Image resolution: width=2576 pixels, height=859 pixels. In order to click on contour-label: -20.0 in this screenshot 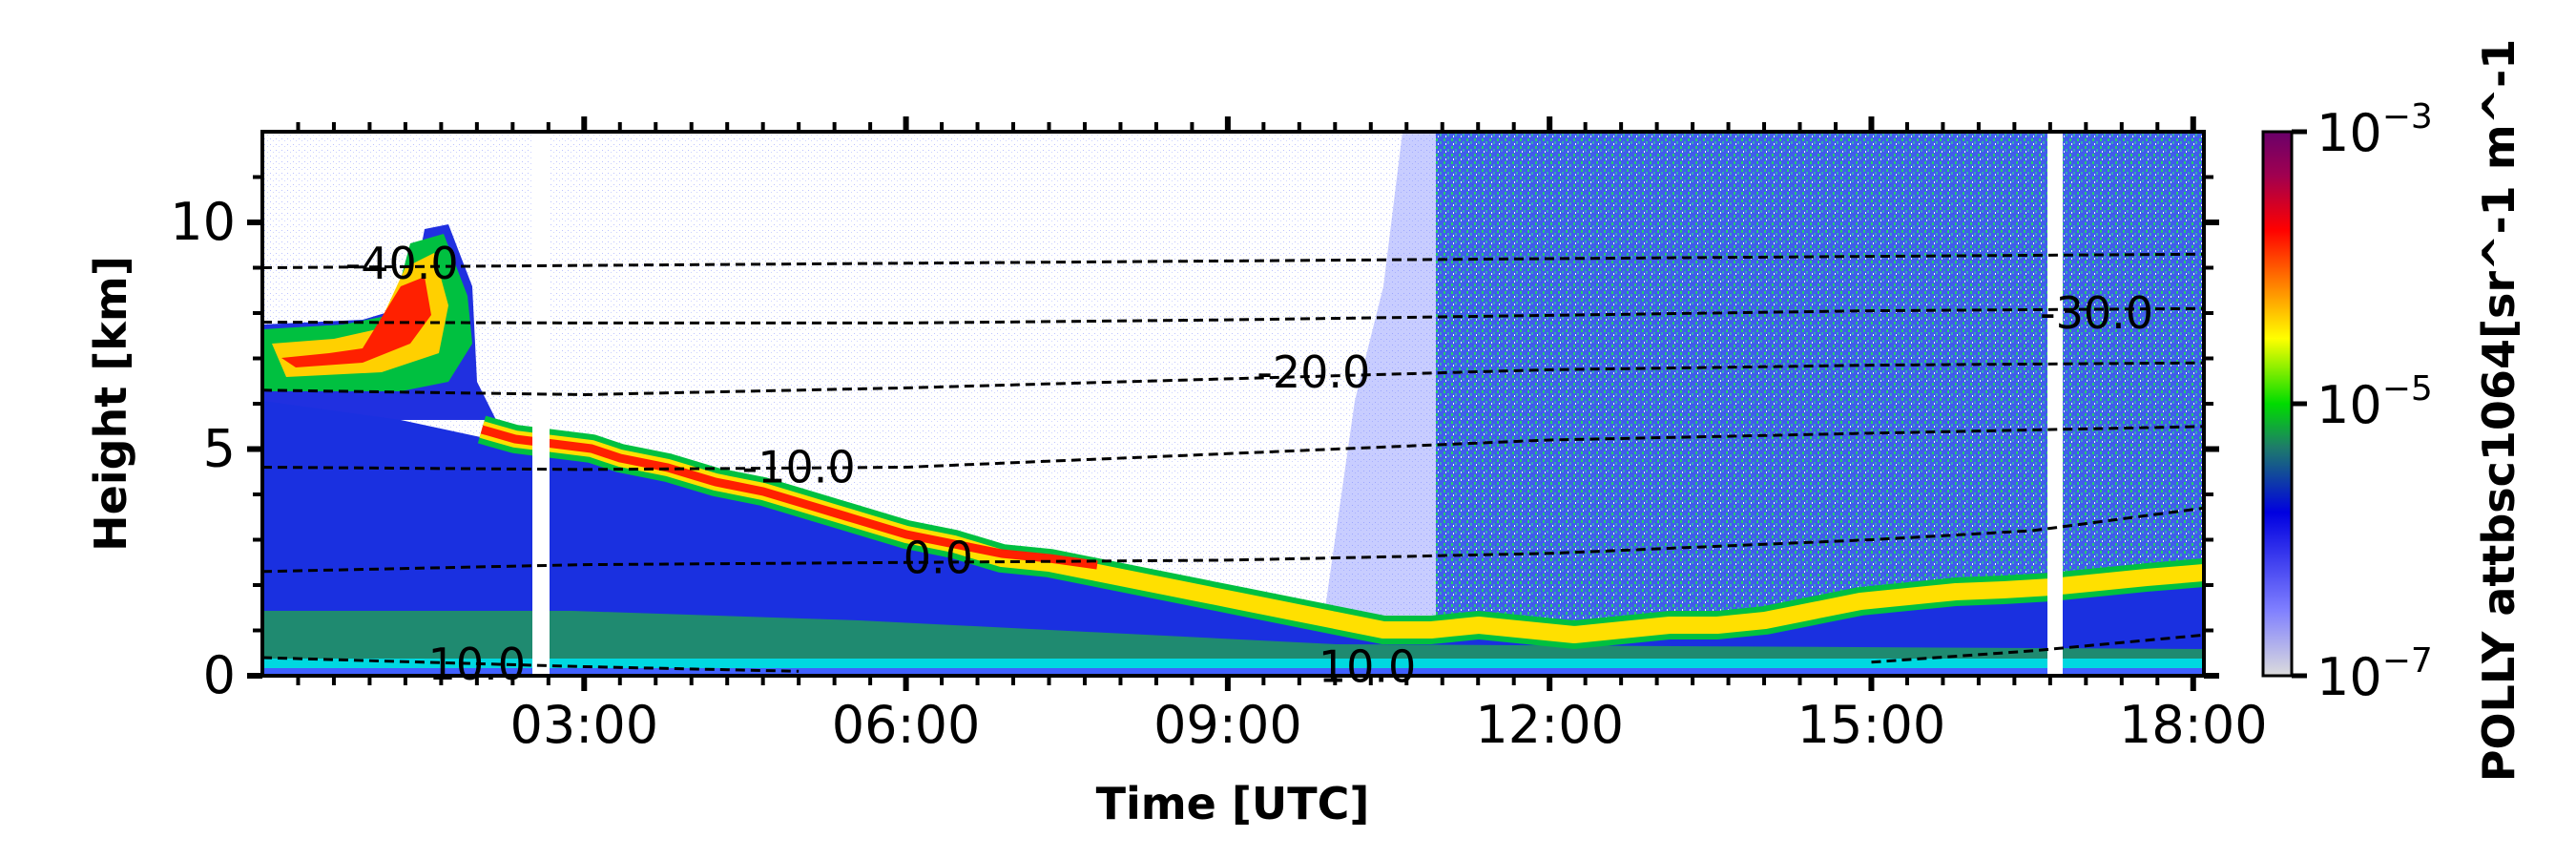, I will do `click(1313, 372)`.